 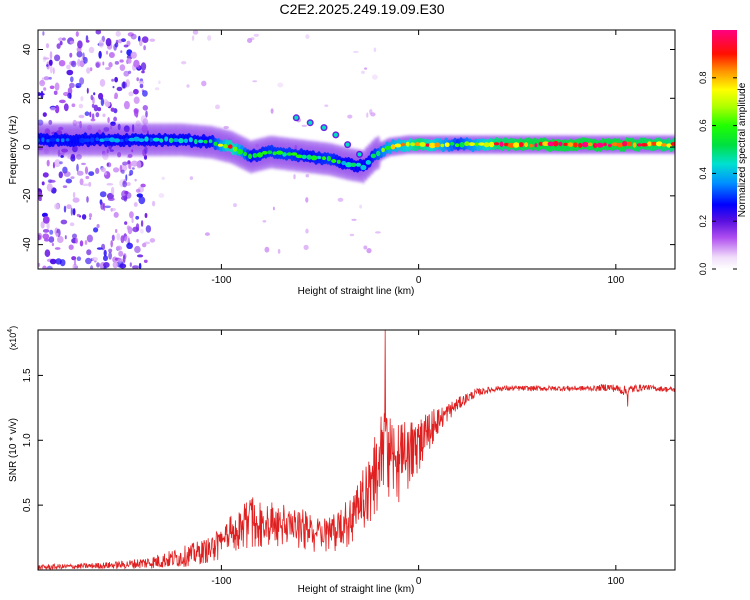 I want to click on snr-y-scale-base: (x10, so click(x=13, y=342).